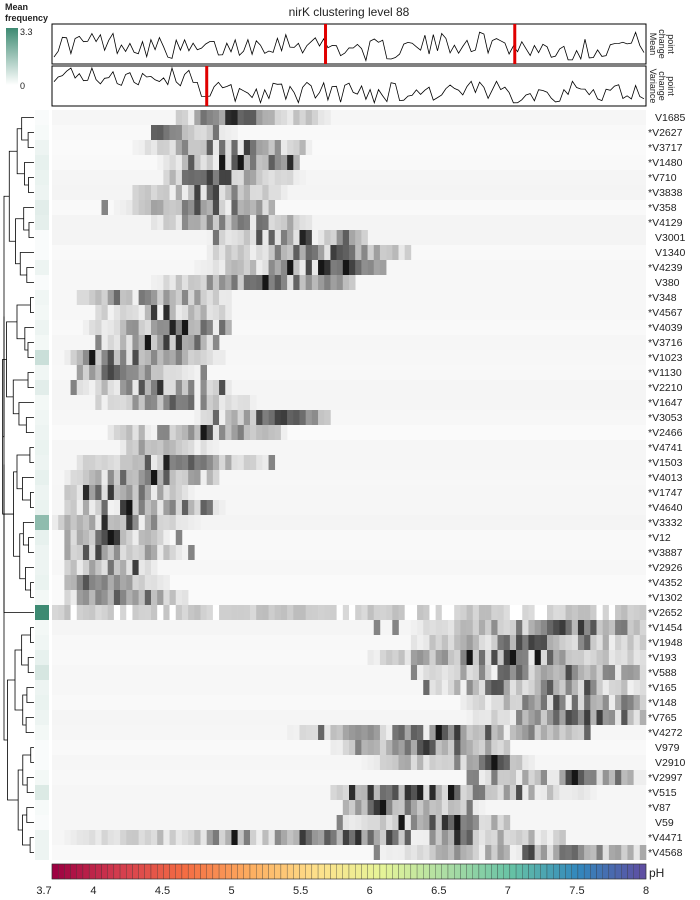  I want to click on panel-frame, so click(349, 44).